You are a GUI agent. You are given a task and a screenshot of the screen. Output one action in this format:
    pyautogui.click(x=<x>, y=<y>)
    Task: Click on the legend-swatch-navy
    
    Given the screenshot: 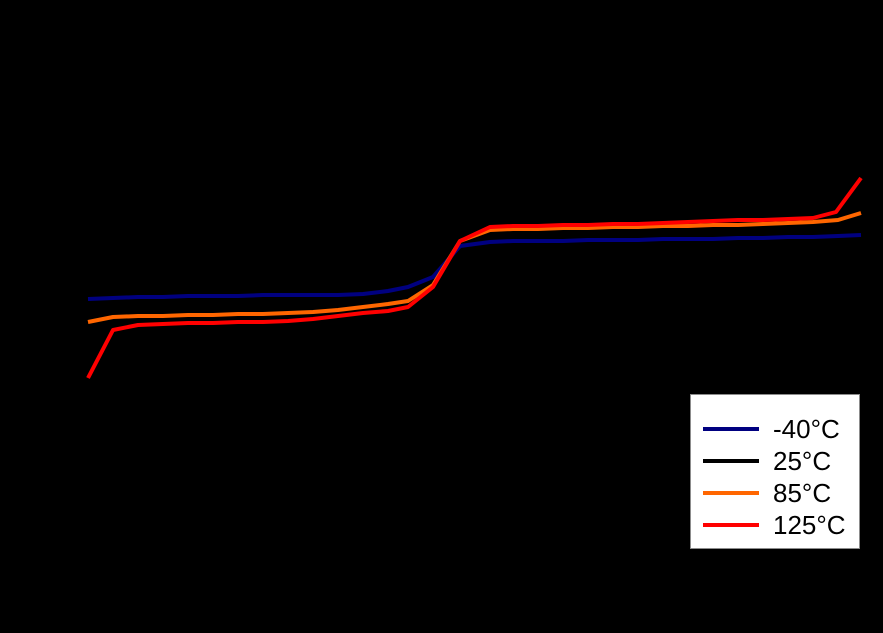 What is the action you would take?
    pyautogui.click(x=731, y=429)
    